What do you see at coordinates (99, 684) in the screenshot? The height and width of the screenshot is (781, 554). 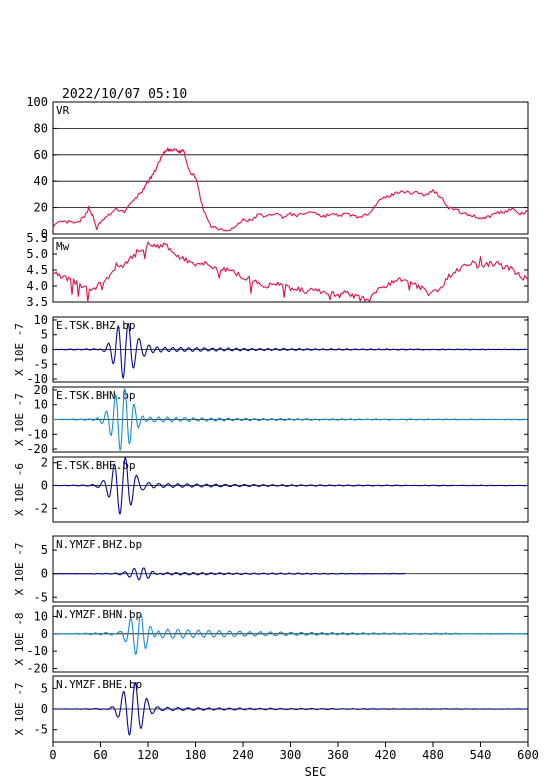 I see `panel-title: N.YMZF.BHE.bp` at bounding box center [99, 684].